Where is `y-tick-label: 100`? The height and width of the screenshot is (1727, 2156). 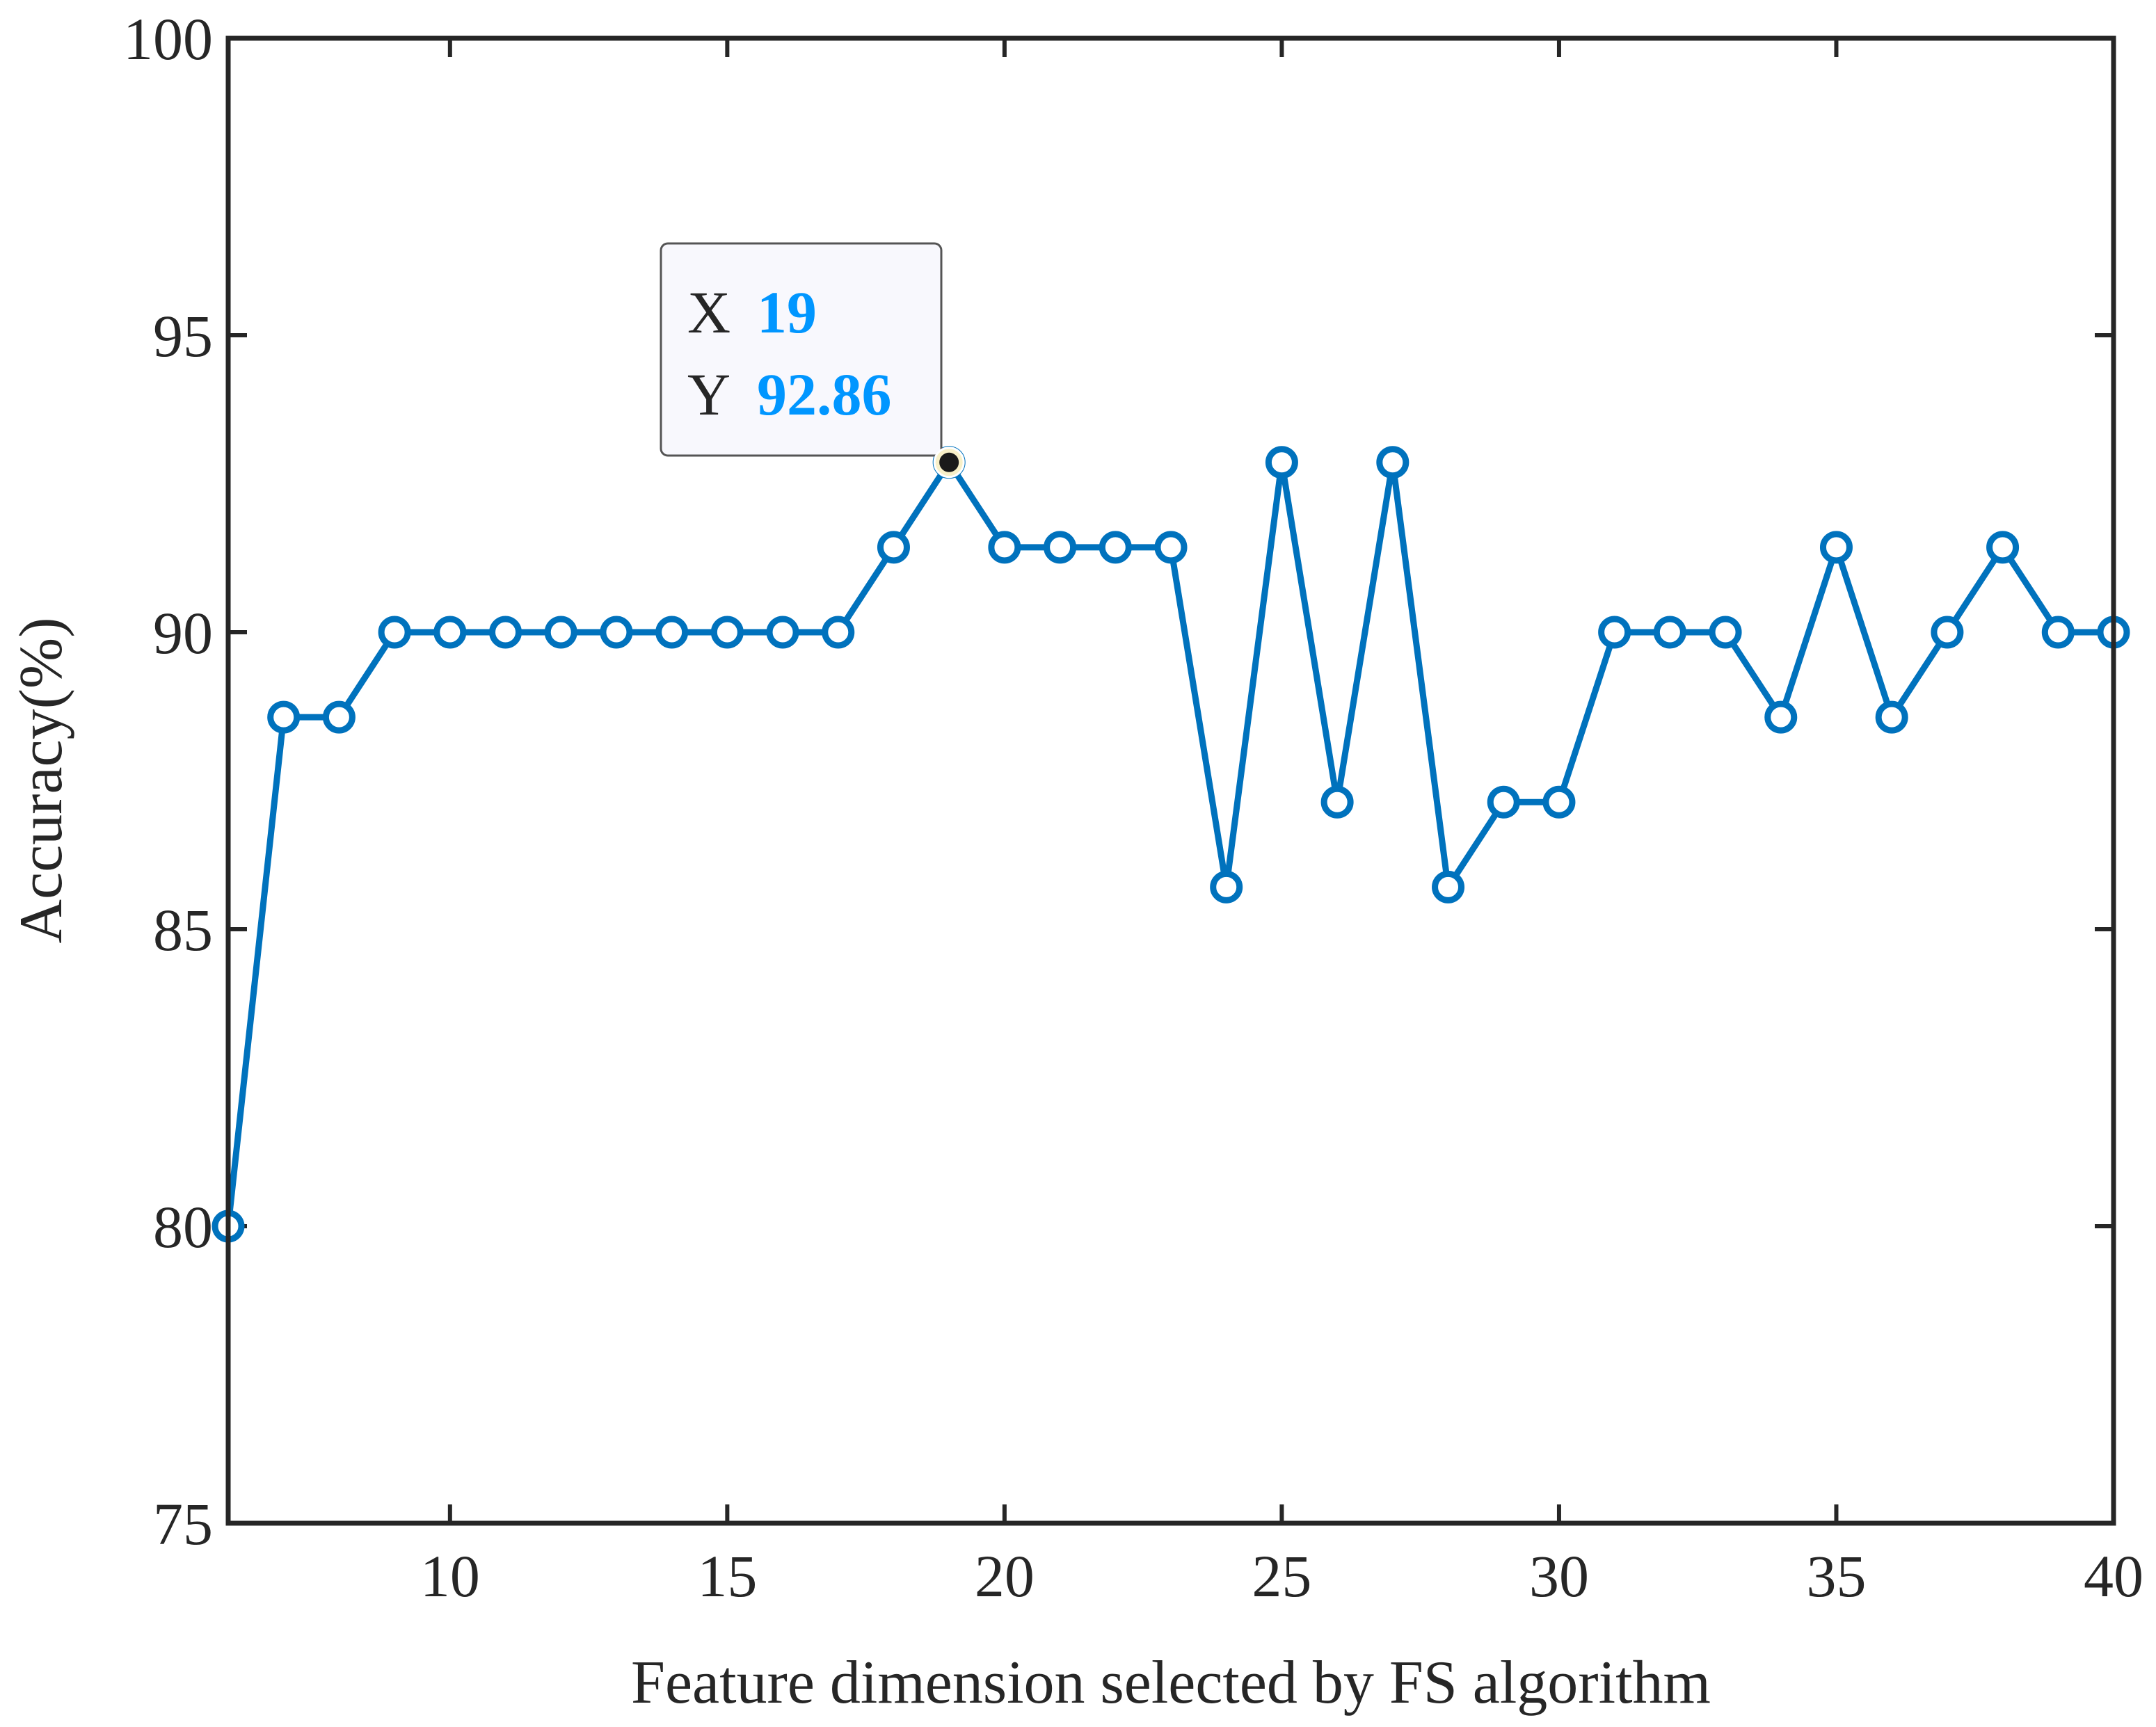
y-tick-label: 100 is located at coordinates (168, 39).